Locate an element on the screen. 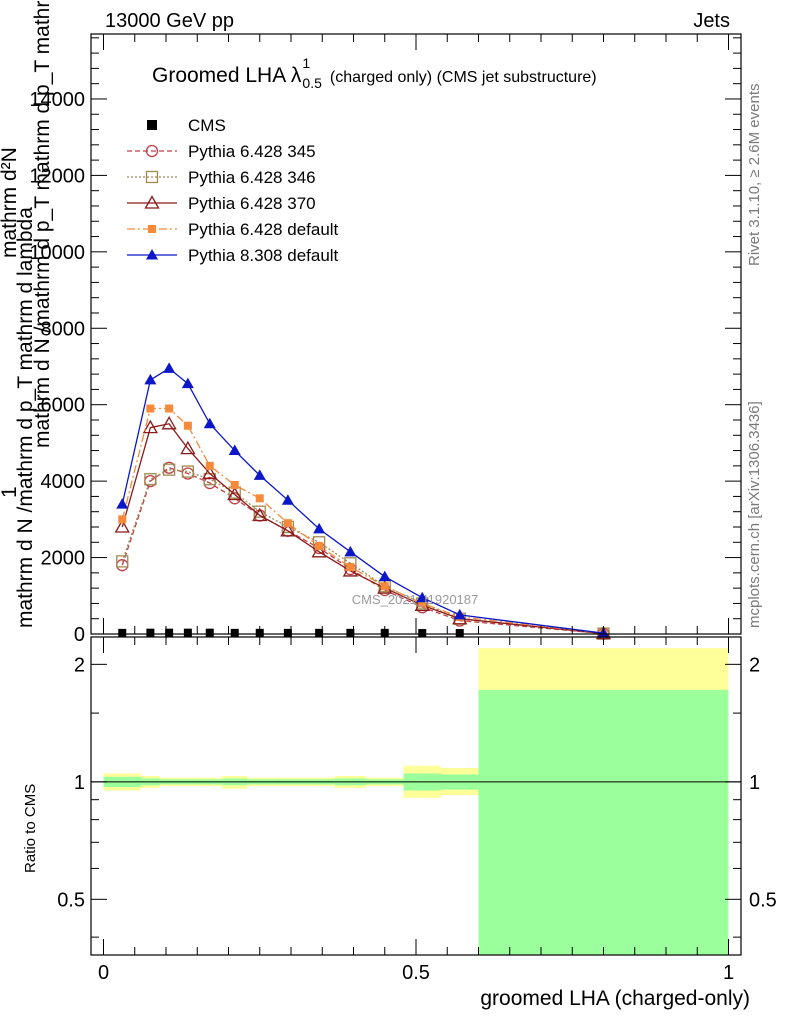 Image resolution: width=786 pixels, height=1024 pixels. chart-title-text: Groomed LHA λ is located at coordinates (227, 75).